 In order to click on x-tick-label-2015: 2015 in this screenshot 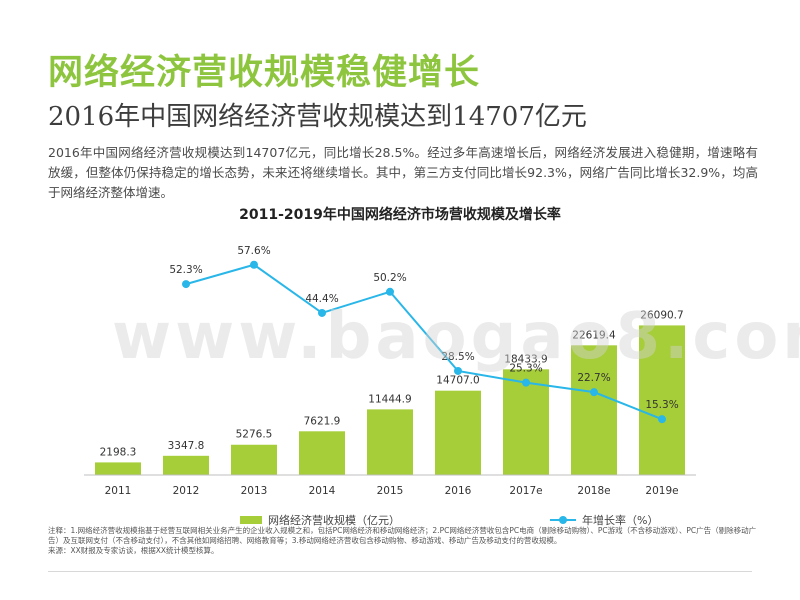, I will do `click(390, 491)`.